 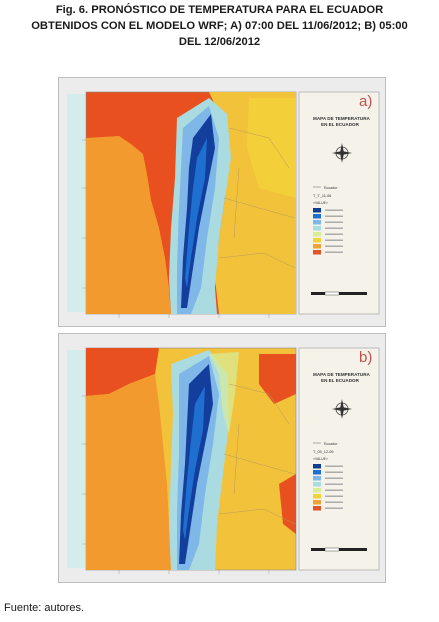 I want to click on caption-line-3: DEL 12/06/2012, so click(x=219, y=42).